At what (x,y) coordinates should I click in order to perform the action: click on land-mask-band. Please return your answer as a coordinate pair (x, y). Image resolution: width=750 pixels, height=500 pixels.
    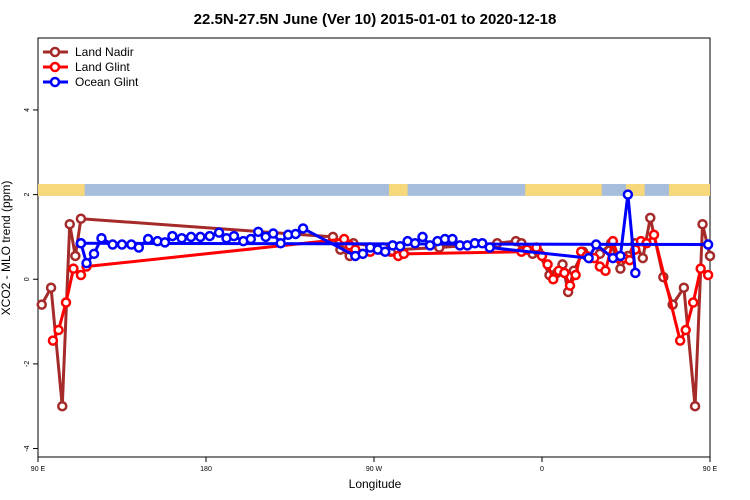
    Looking at the image, I should click on (374, 190).